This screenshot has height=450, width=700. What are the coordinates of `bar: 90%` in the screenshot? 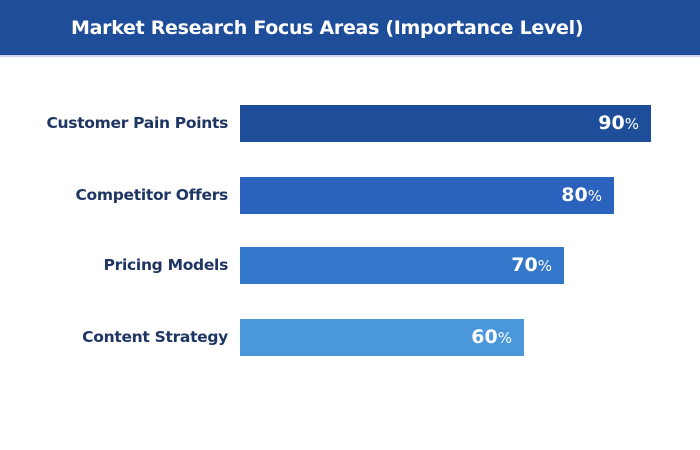 It's located at (445, 123).